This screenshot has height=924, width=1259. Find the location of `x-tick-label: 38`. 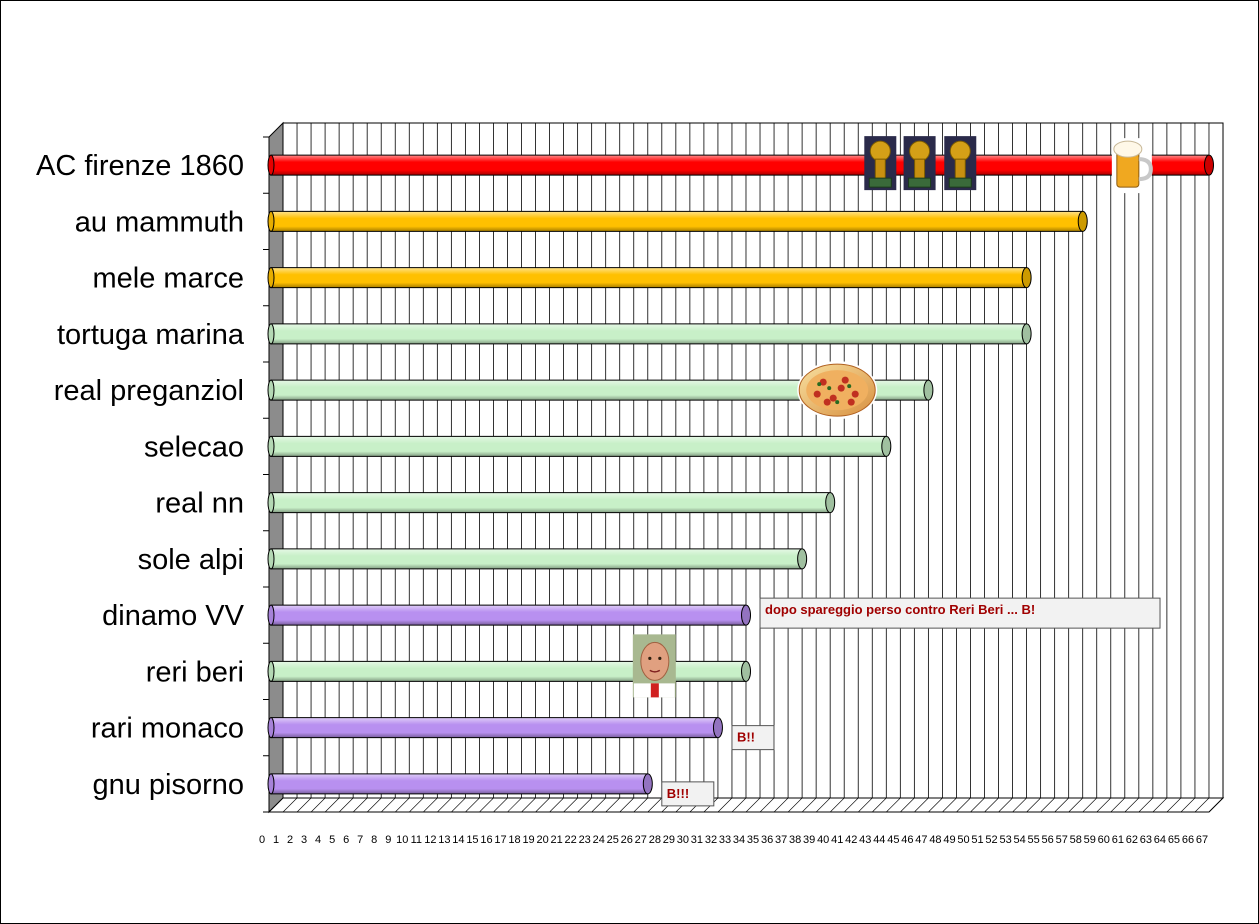

x-tick-label: 38 is located at coordinates (795, 840).